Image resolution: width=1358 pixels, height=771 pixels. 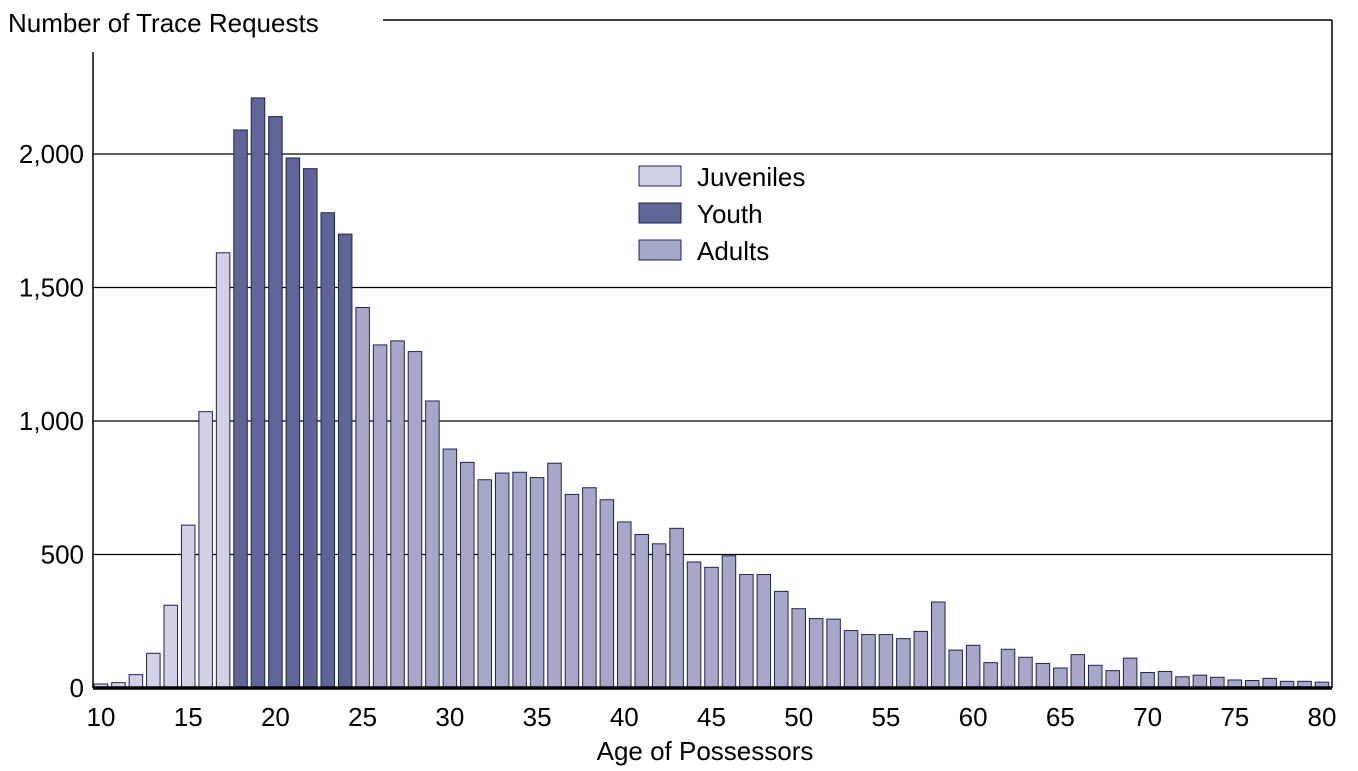 I want to click on x-tick-label: 25, so click(x=362, y=717).